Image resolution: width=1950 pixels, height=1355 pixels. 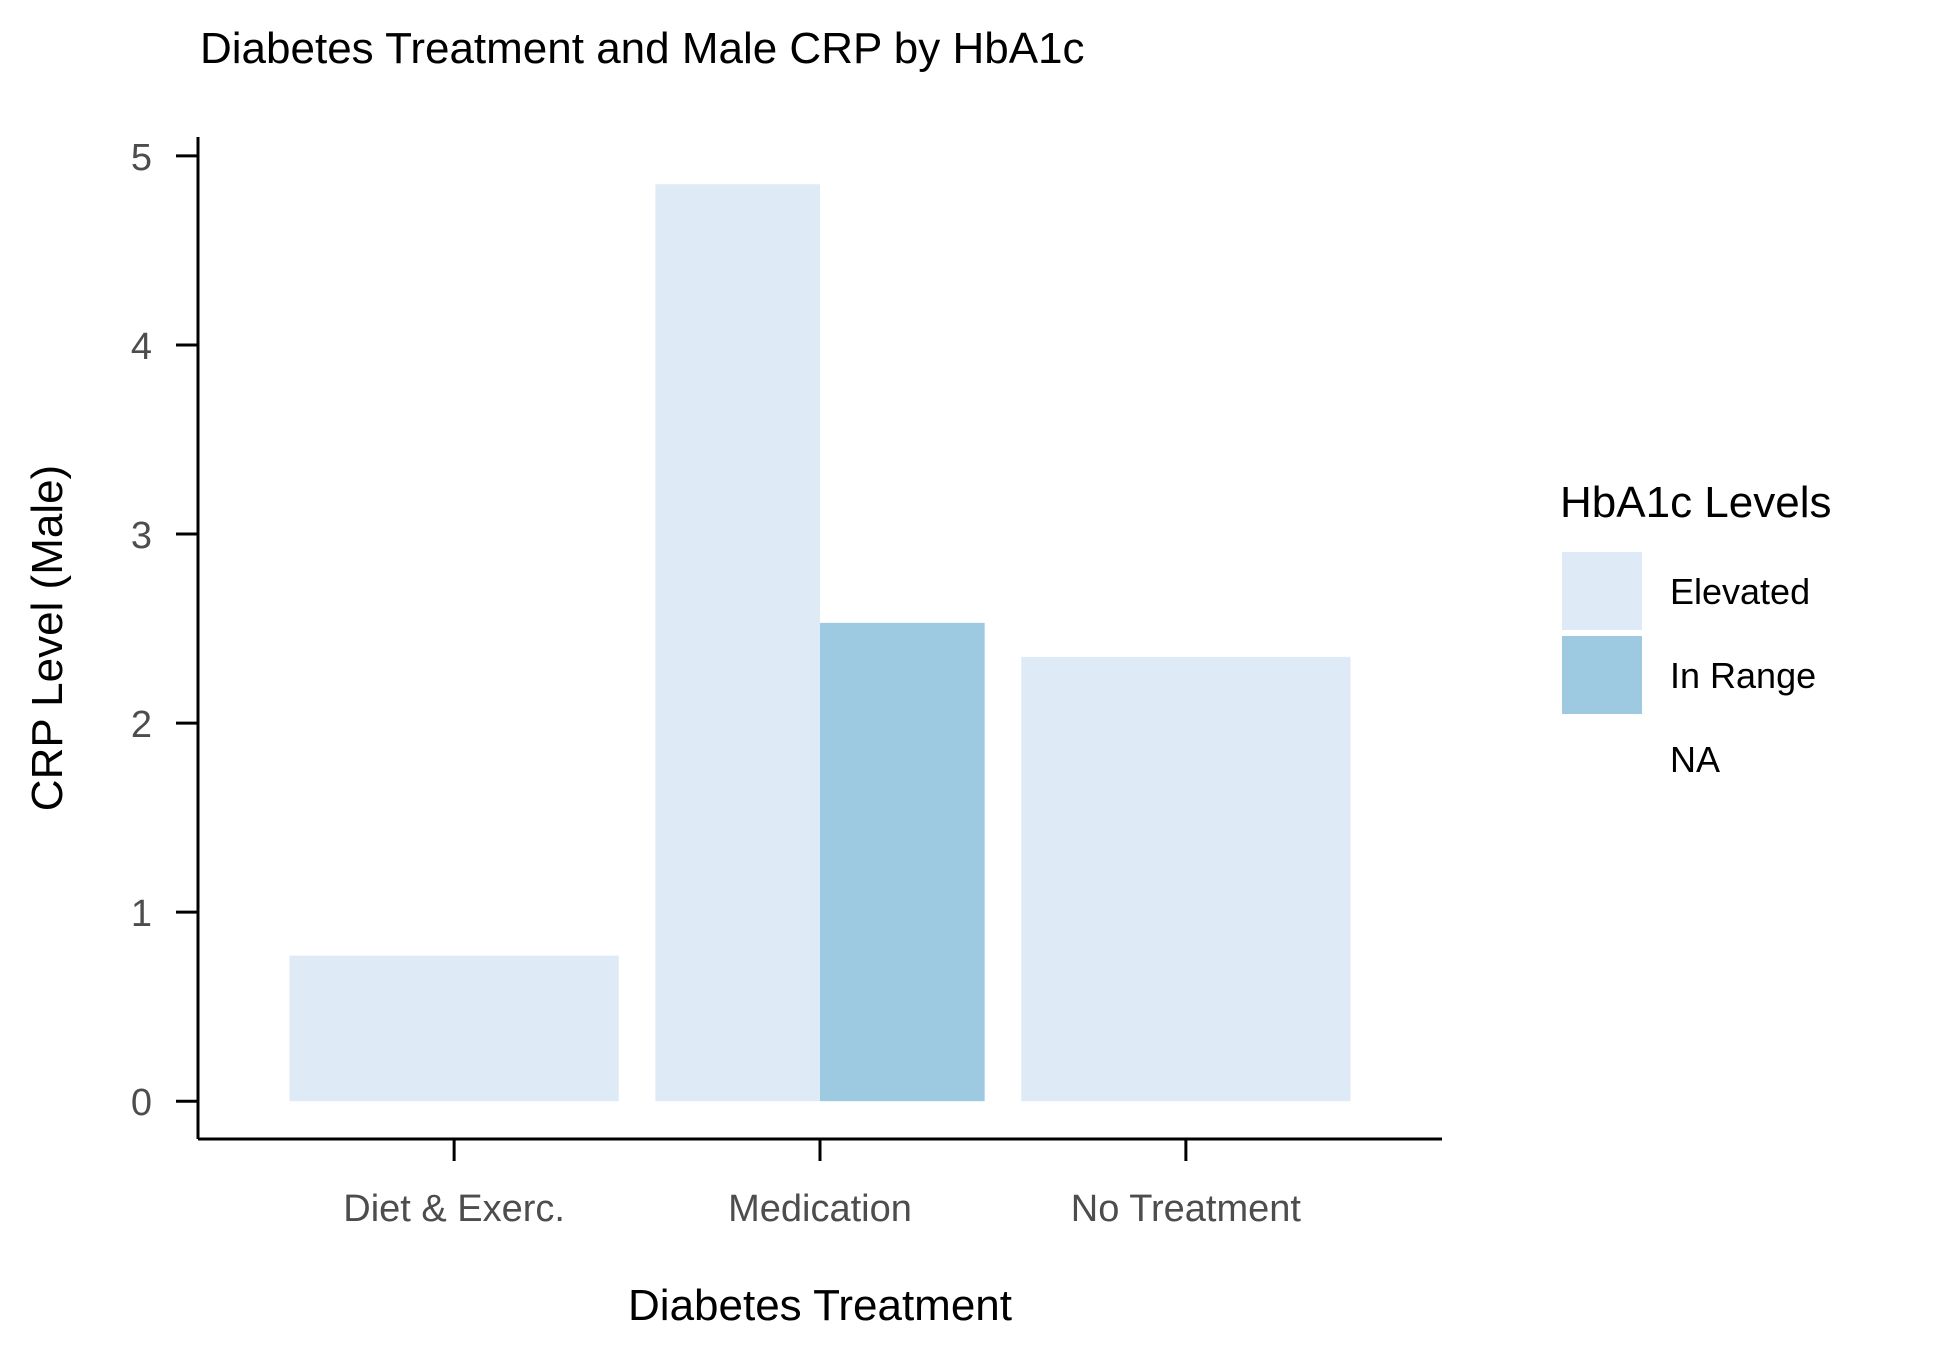 What do you see at coordinates (1186, 1209) in the screenshot?
I see `x-tick-label: No Treatment` at bounding box center [1186, 1209].